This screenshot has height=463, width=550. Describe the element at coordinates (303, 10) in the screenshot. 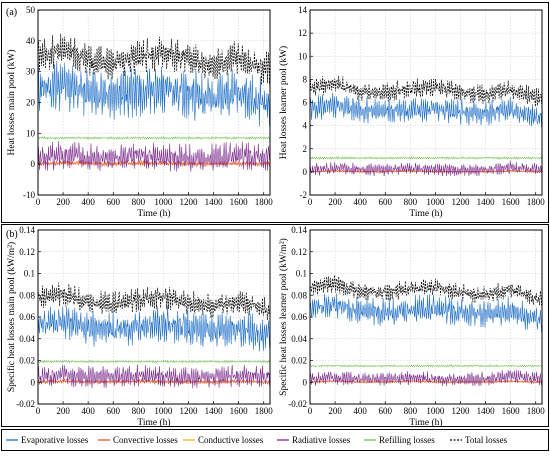

I see `y-tick-label: 14` at that location.